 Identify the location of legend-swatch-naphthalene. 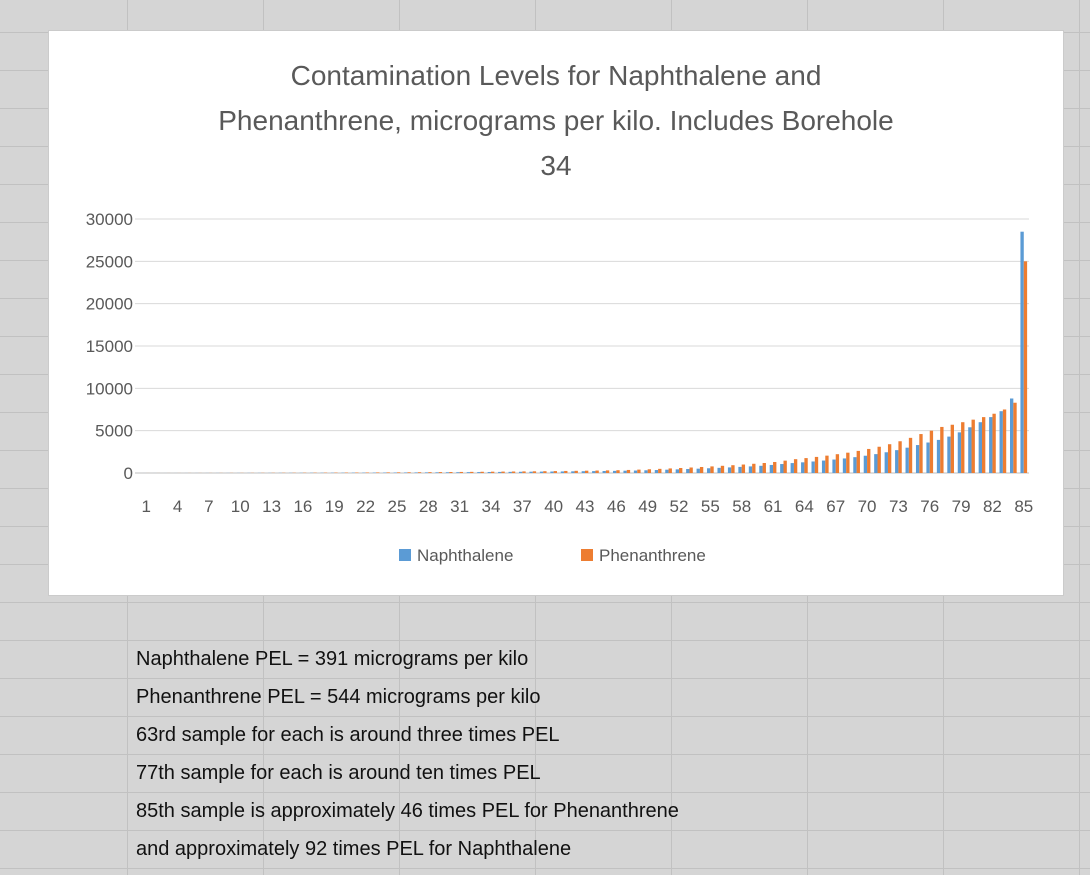
(405, 555).